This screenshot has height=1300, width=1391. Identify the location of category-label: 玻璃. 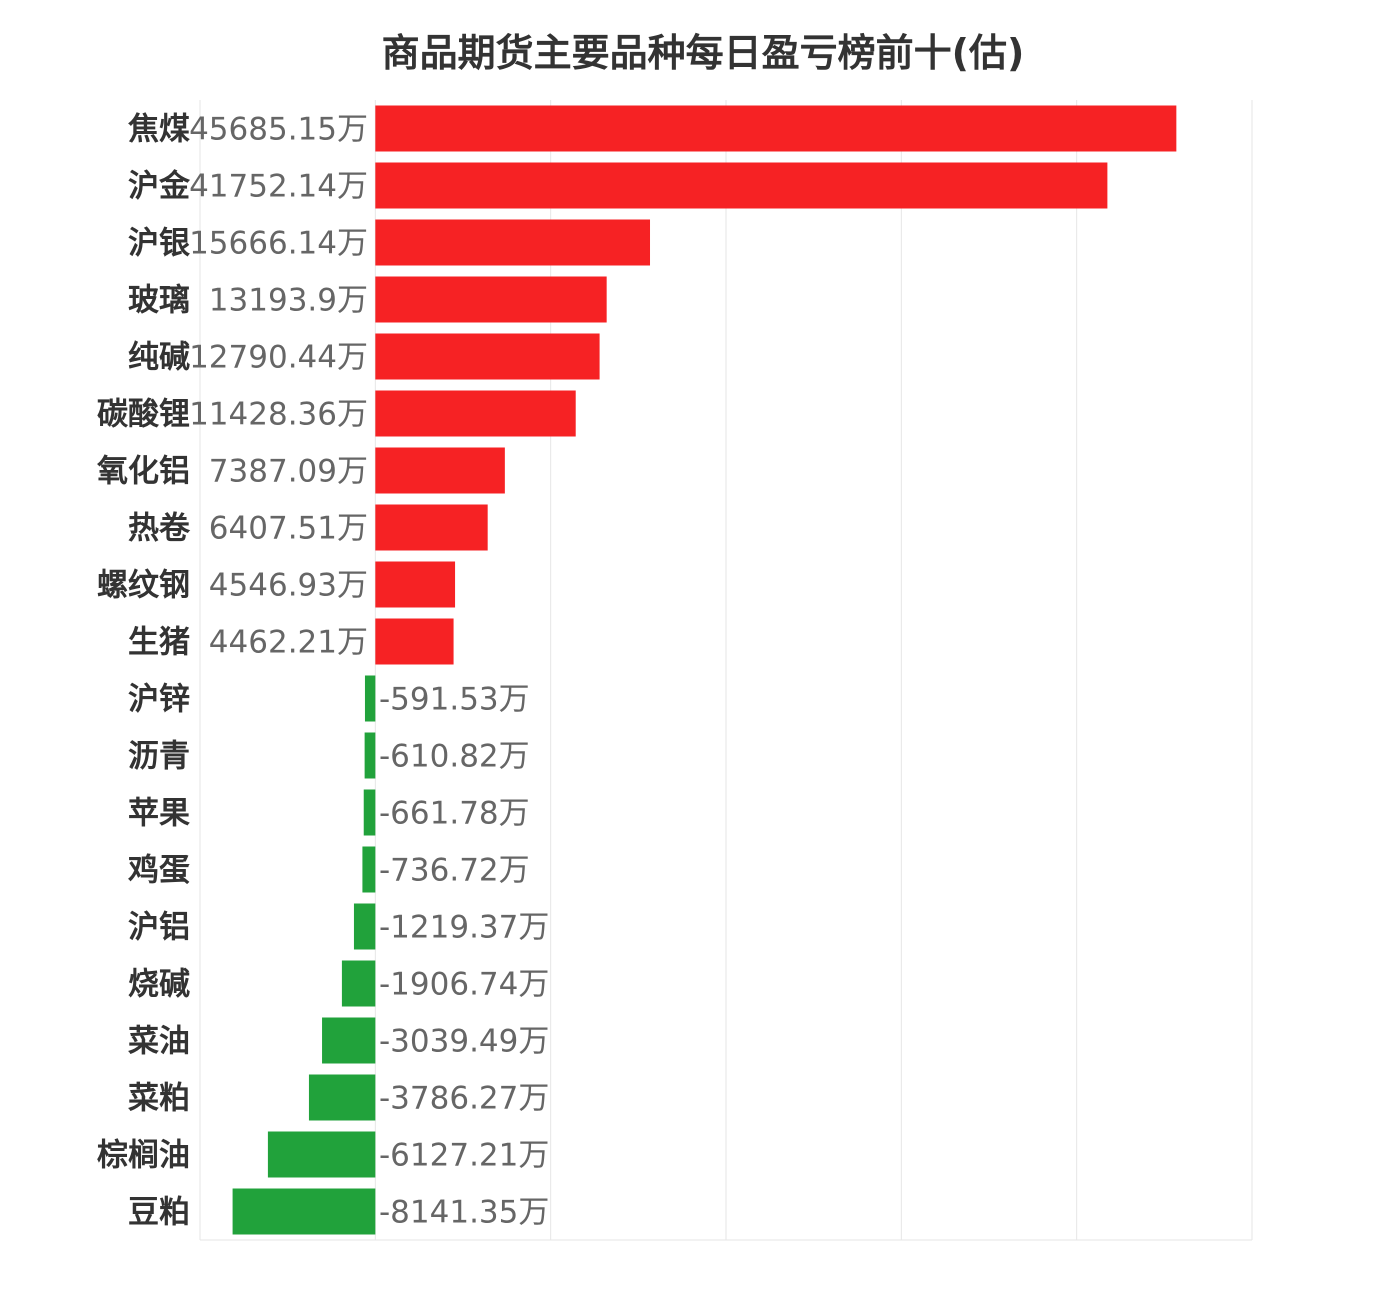
(159, 301).